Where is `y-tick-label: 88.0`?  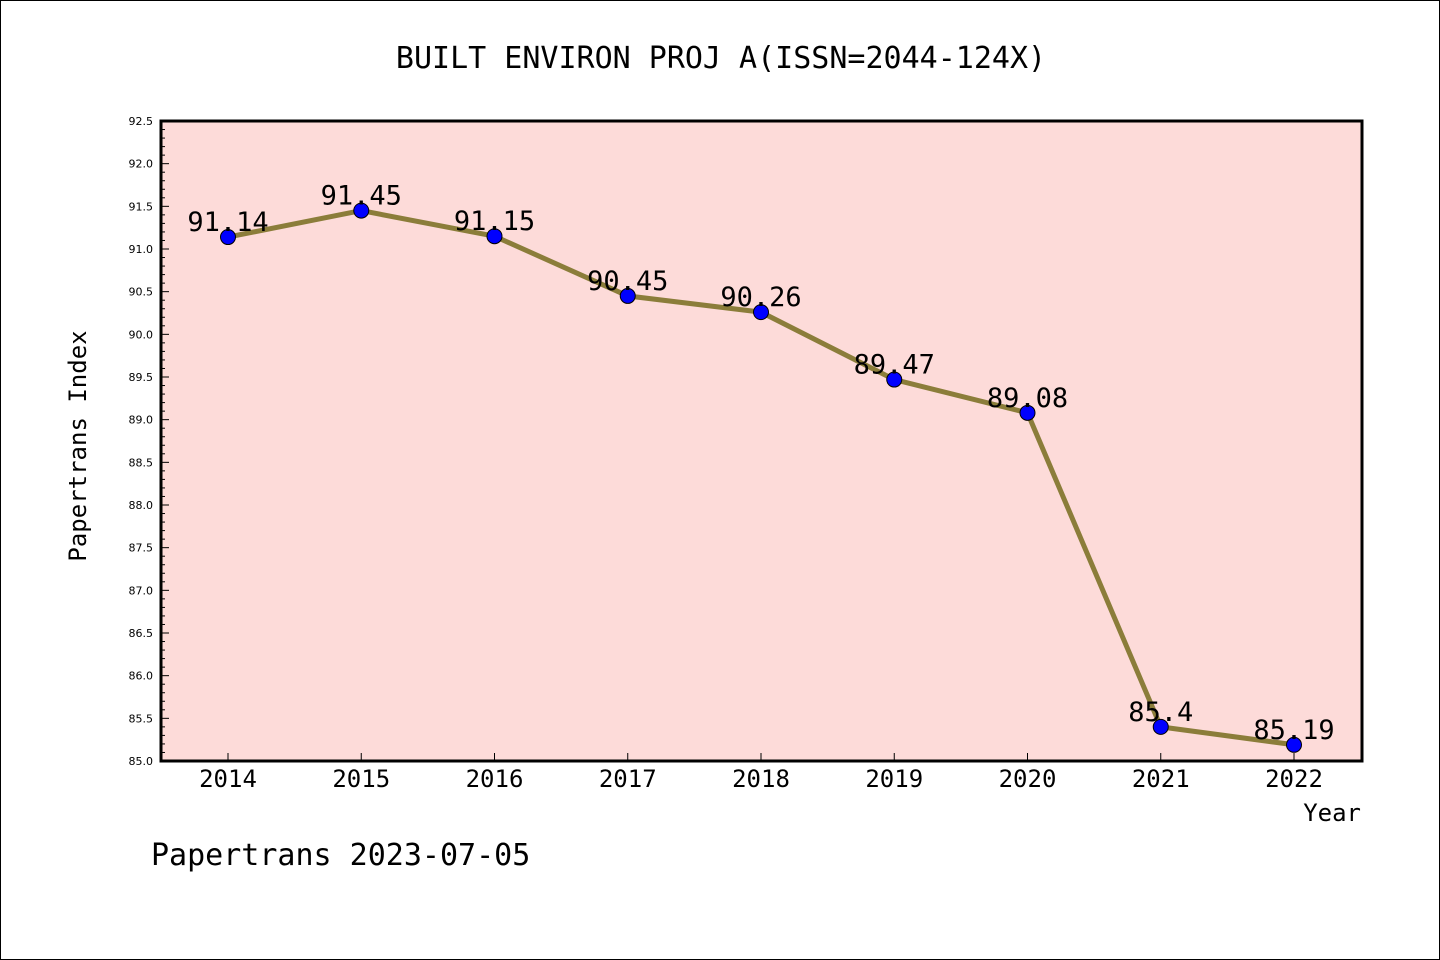
y-tick-label: 88.0 is located at coordinates (141, 505).